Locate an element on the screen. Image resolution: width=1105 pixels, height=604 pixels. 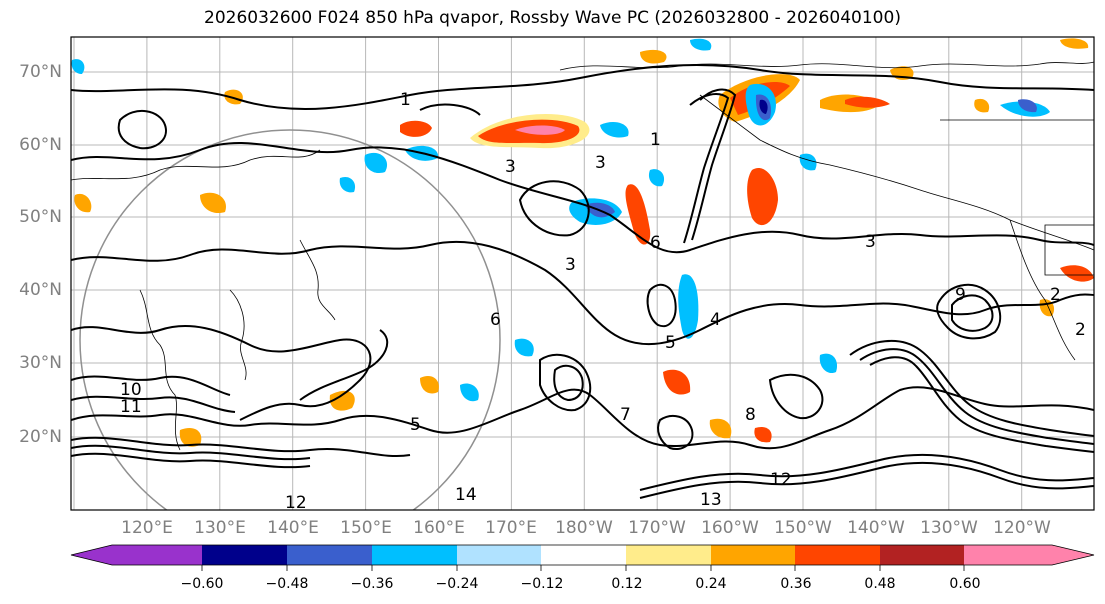
contour-label: 10 is located at coordinates (131, 390).